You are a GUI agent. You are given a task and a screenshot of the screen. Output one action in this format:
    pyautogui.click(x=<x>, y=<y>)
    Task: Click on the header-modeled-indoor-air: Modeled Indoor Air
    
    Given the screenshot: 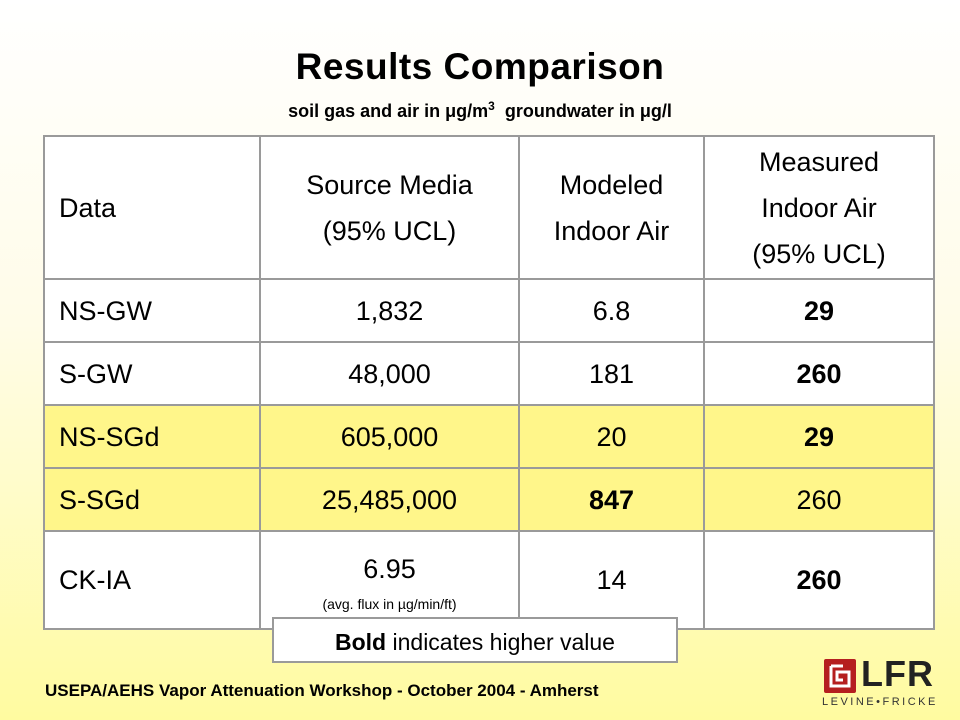 What is the action you would take?
    pyautogui.click(x=611, y=207)
    